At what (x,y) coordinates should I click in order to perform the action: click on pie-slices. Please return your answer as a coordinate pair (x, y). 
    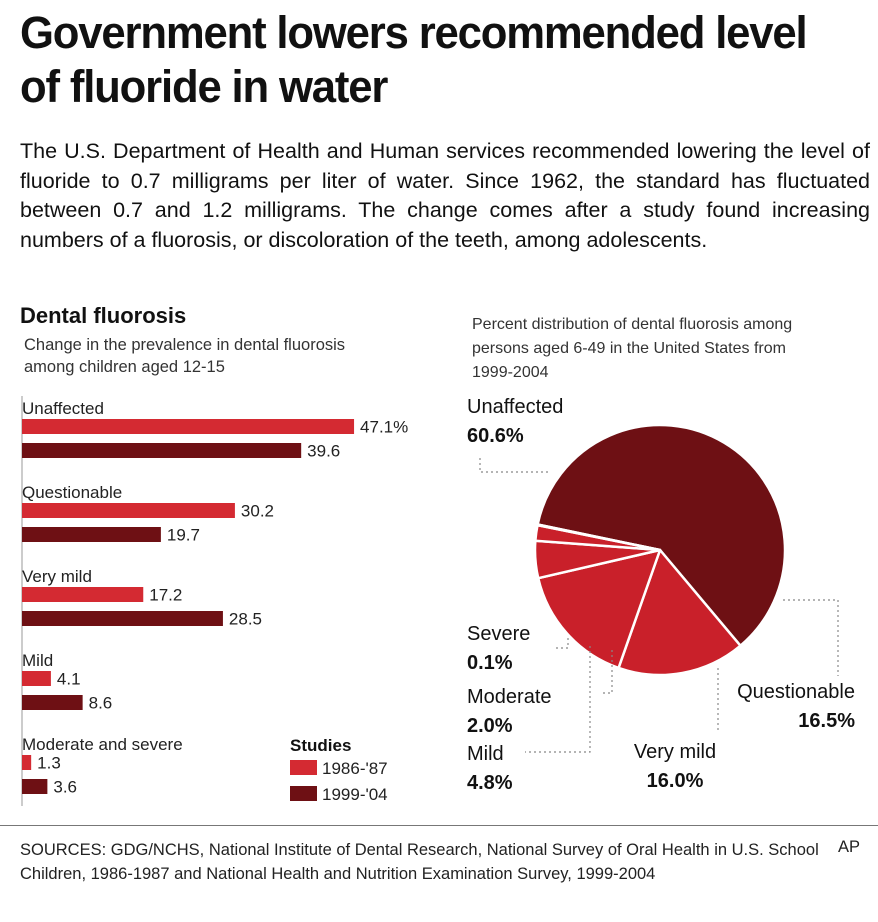
    Looking at the image, I should click on (660, 550).